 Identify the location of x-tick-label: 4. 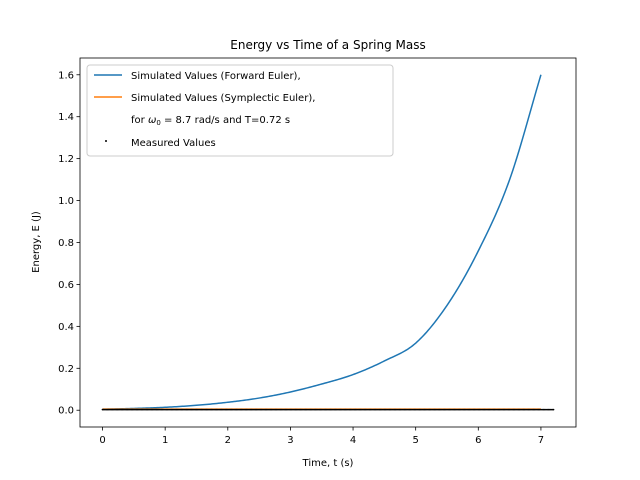
(353, 440).